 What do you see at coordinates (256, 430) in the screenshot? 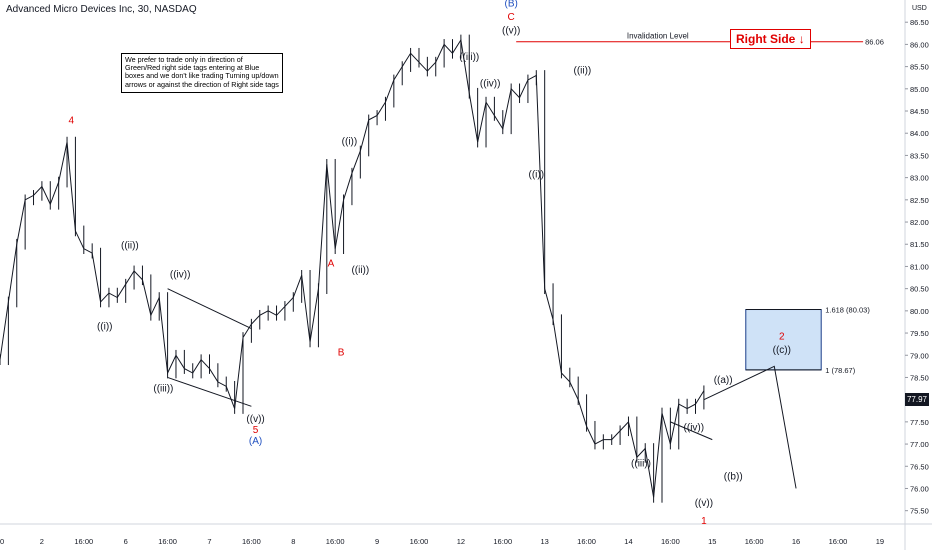
I see `wave-label: 5` at bounding box center [256, 430].